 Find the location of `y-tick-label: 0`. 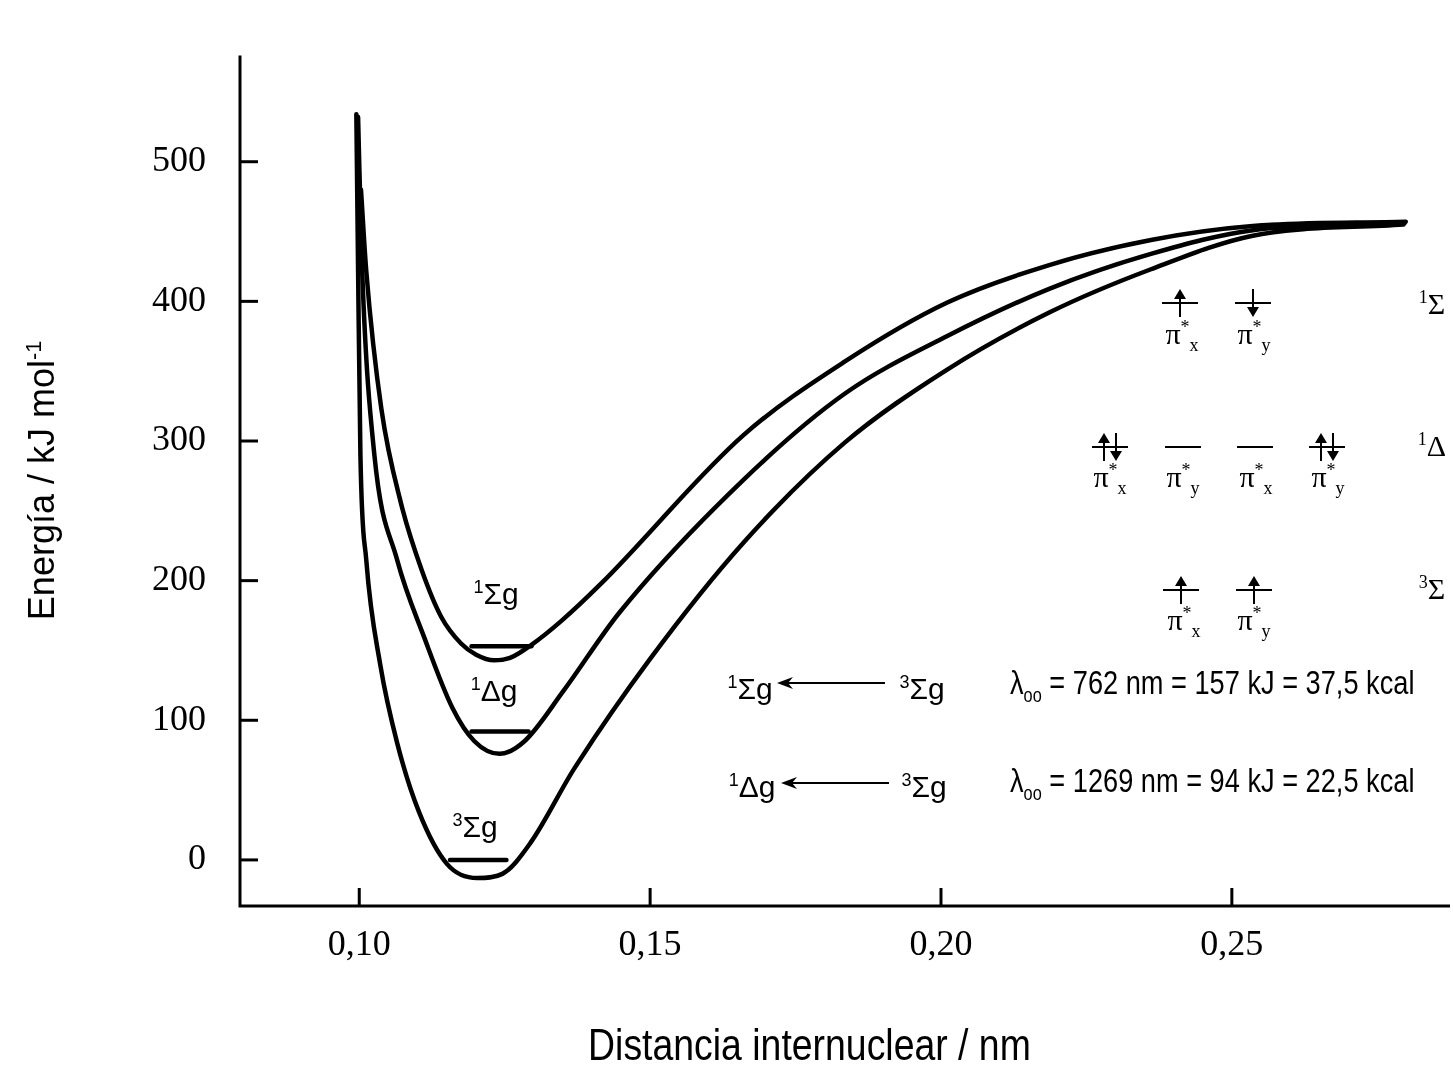

y-tick-label: 0 is located at coordinates (197, 857).